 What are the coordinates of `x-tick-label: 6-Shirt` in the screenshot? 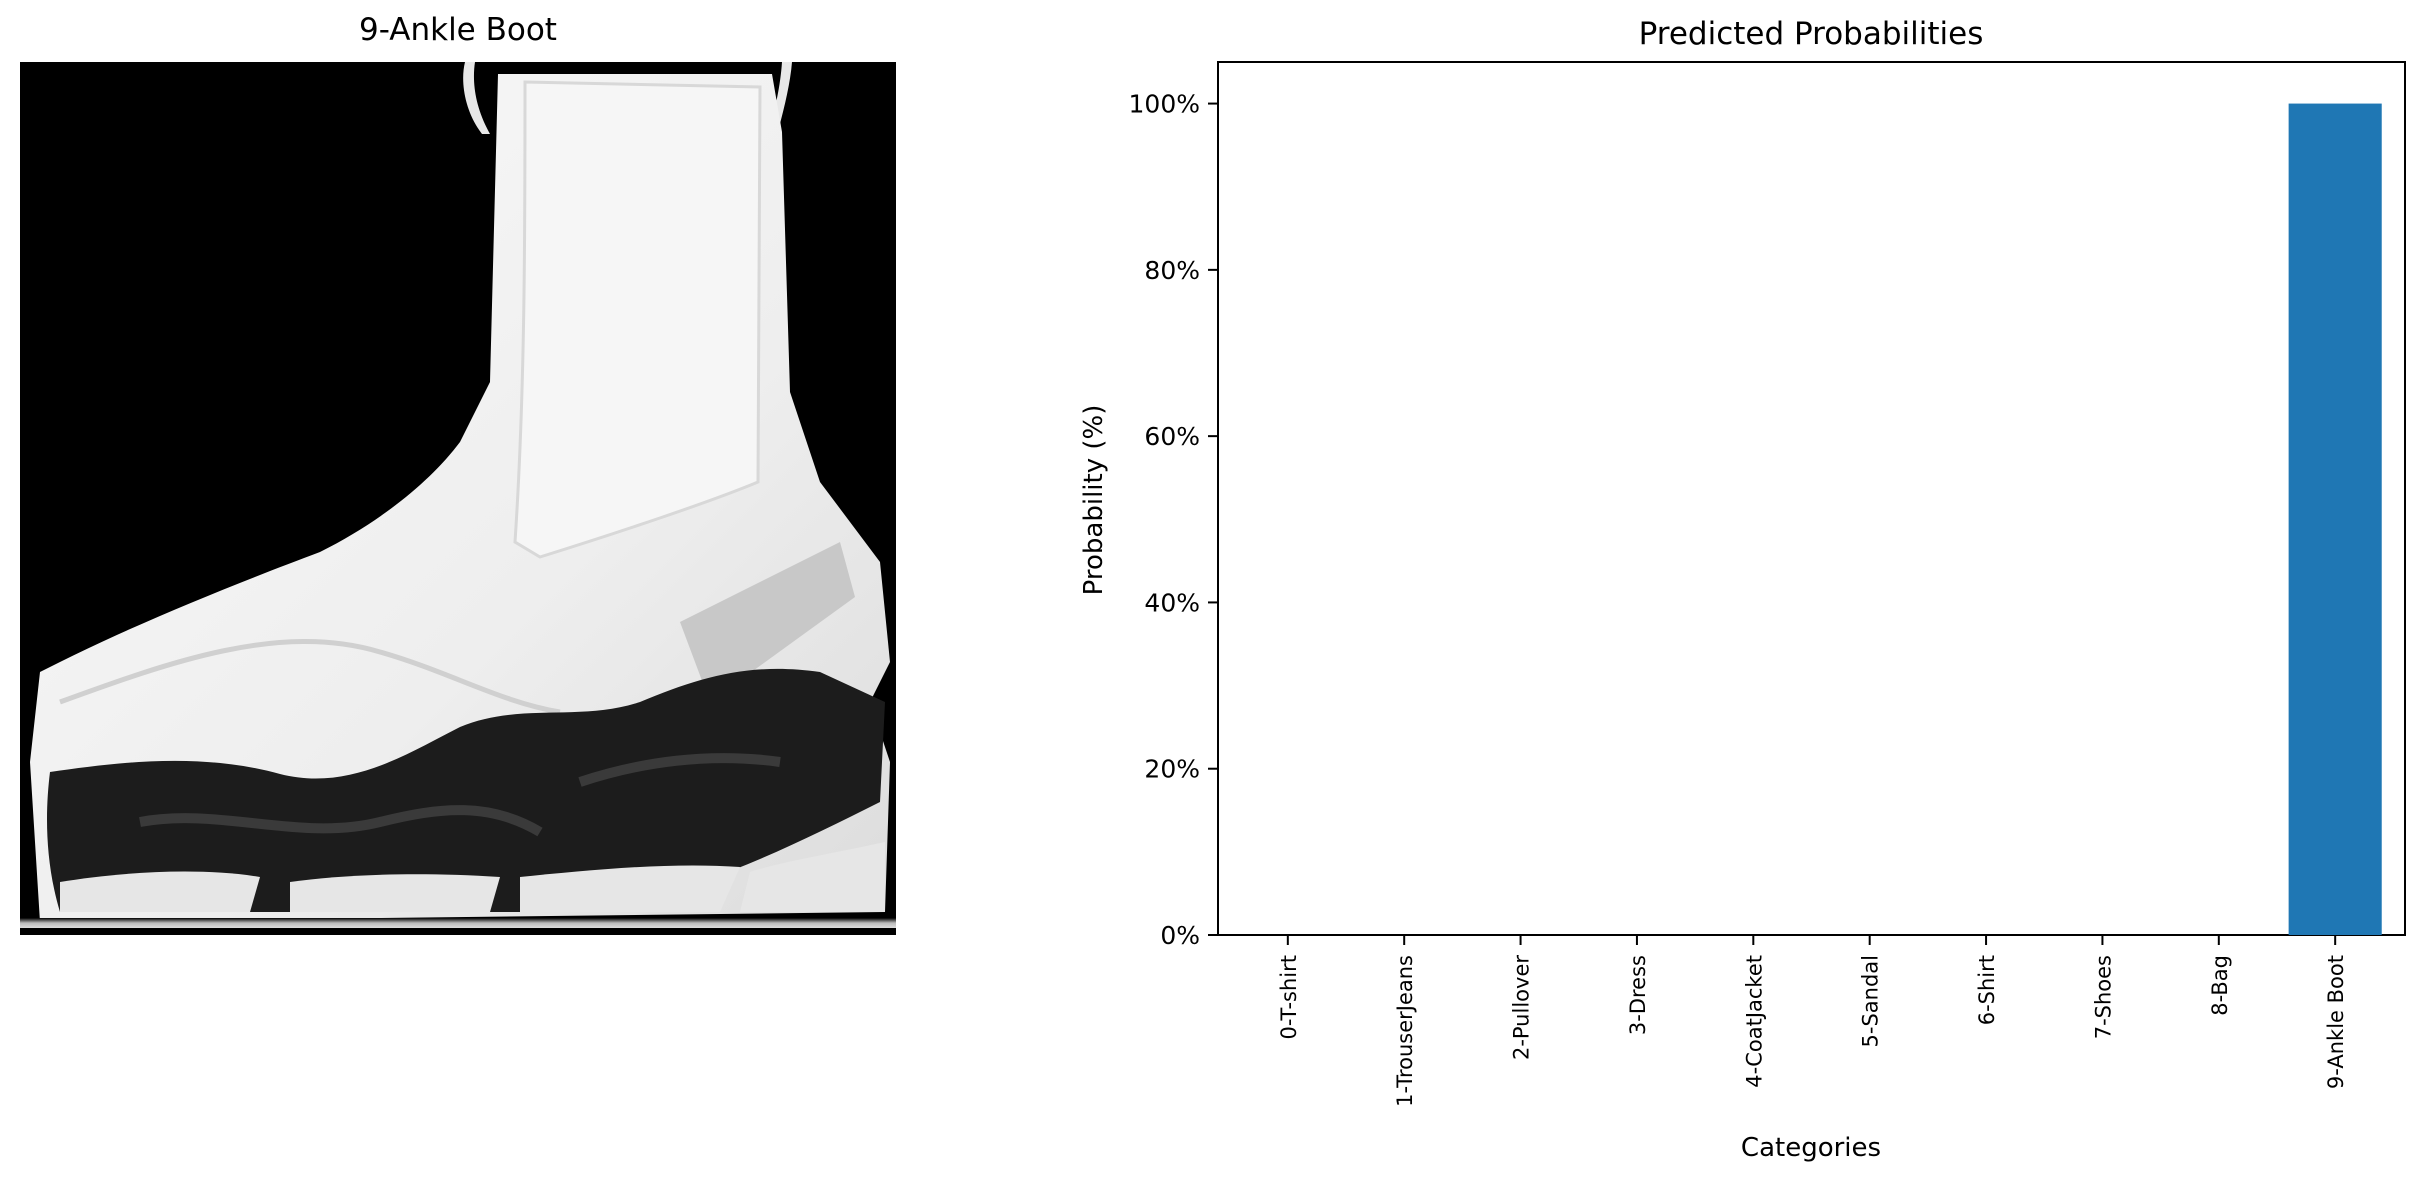 It's located at (1987, 990).